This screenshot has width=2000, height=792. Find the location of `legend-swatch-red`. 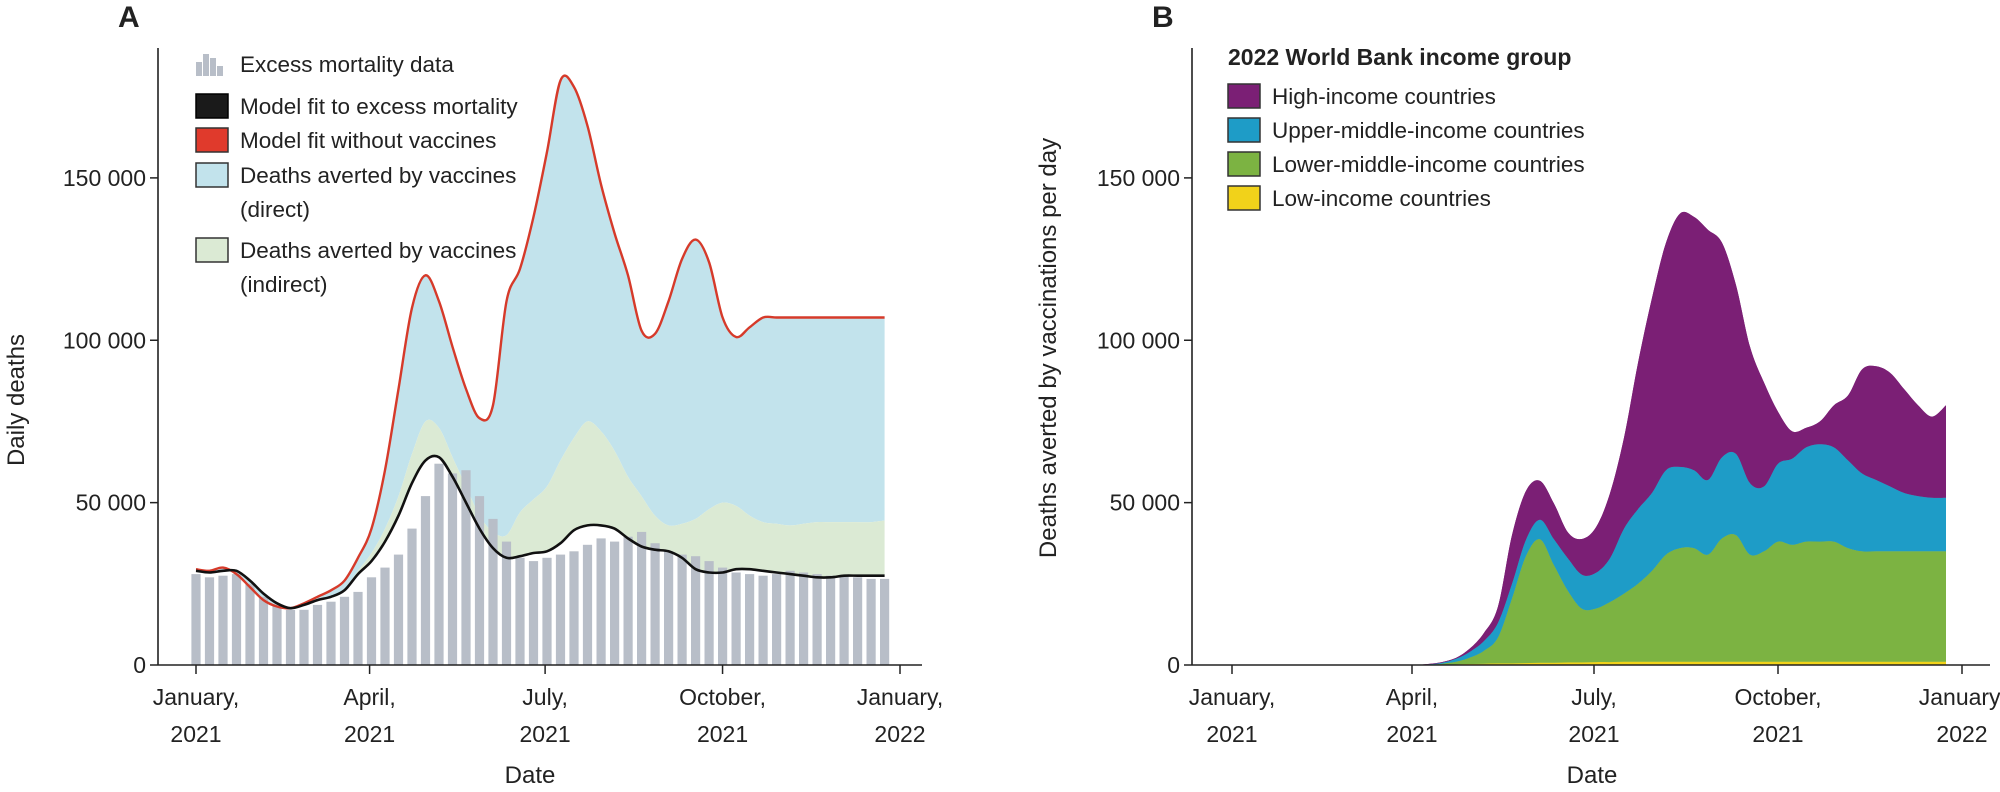

legend-swatch-red is located at coordinates (212, 140).